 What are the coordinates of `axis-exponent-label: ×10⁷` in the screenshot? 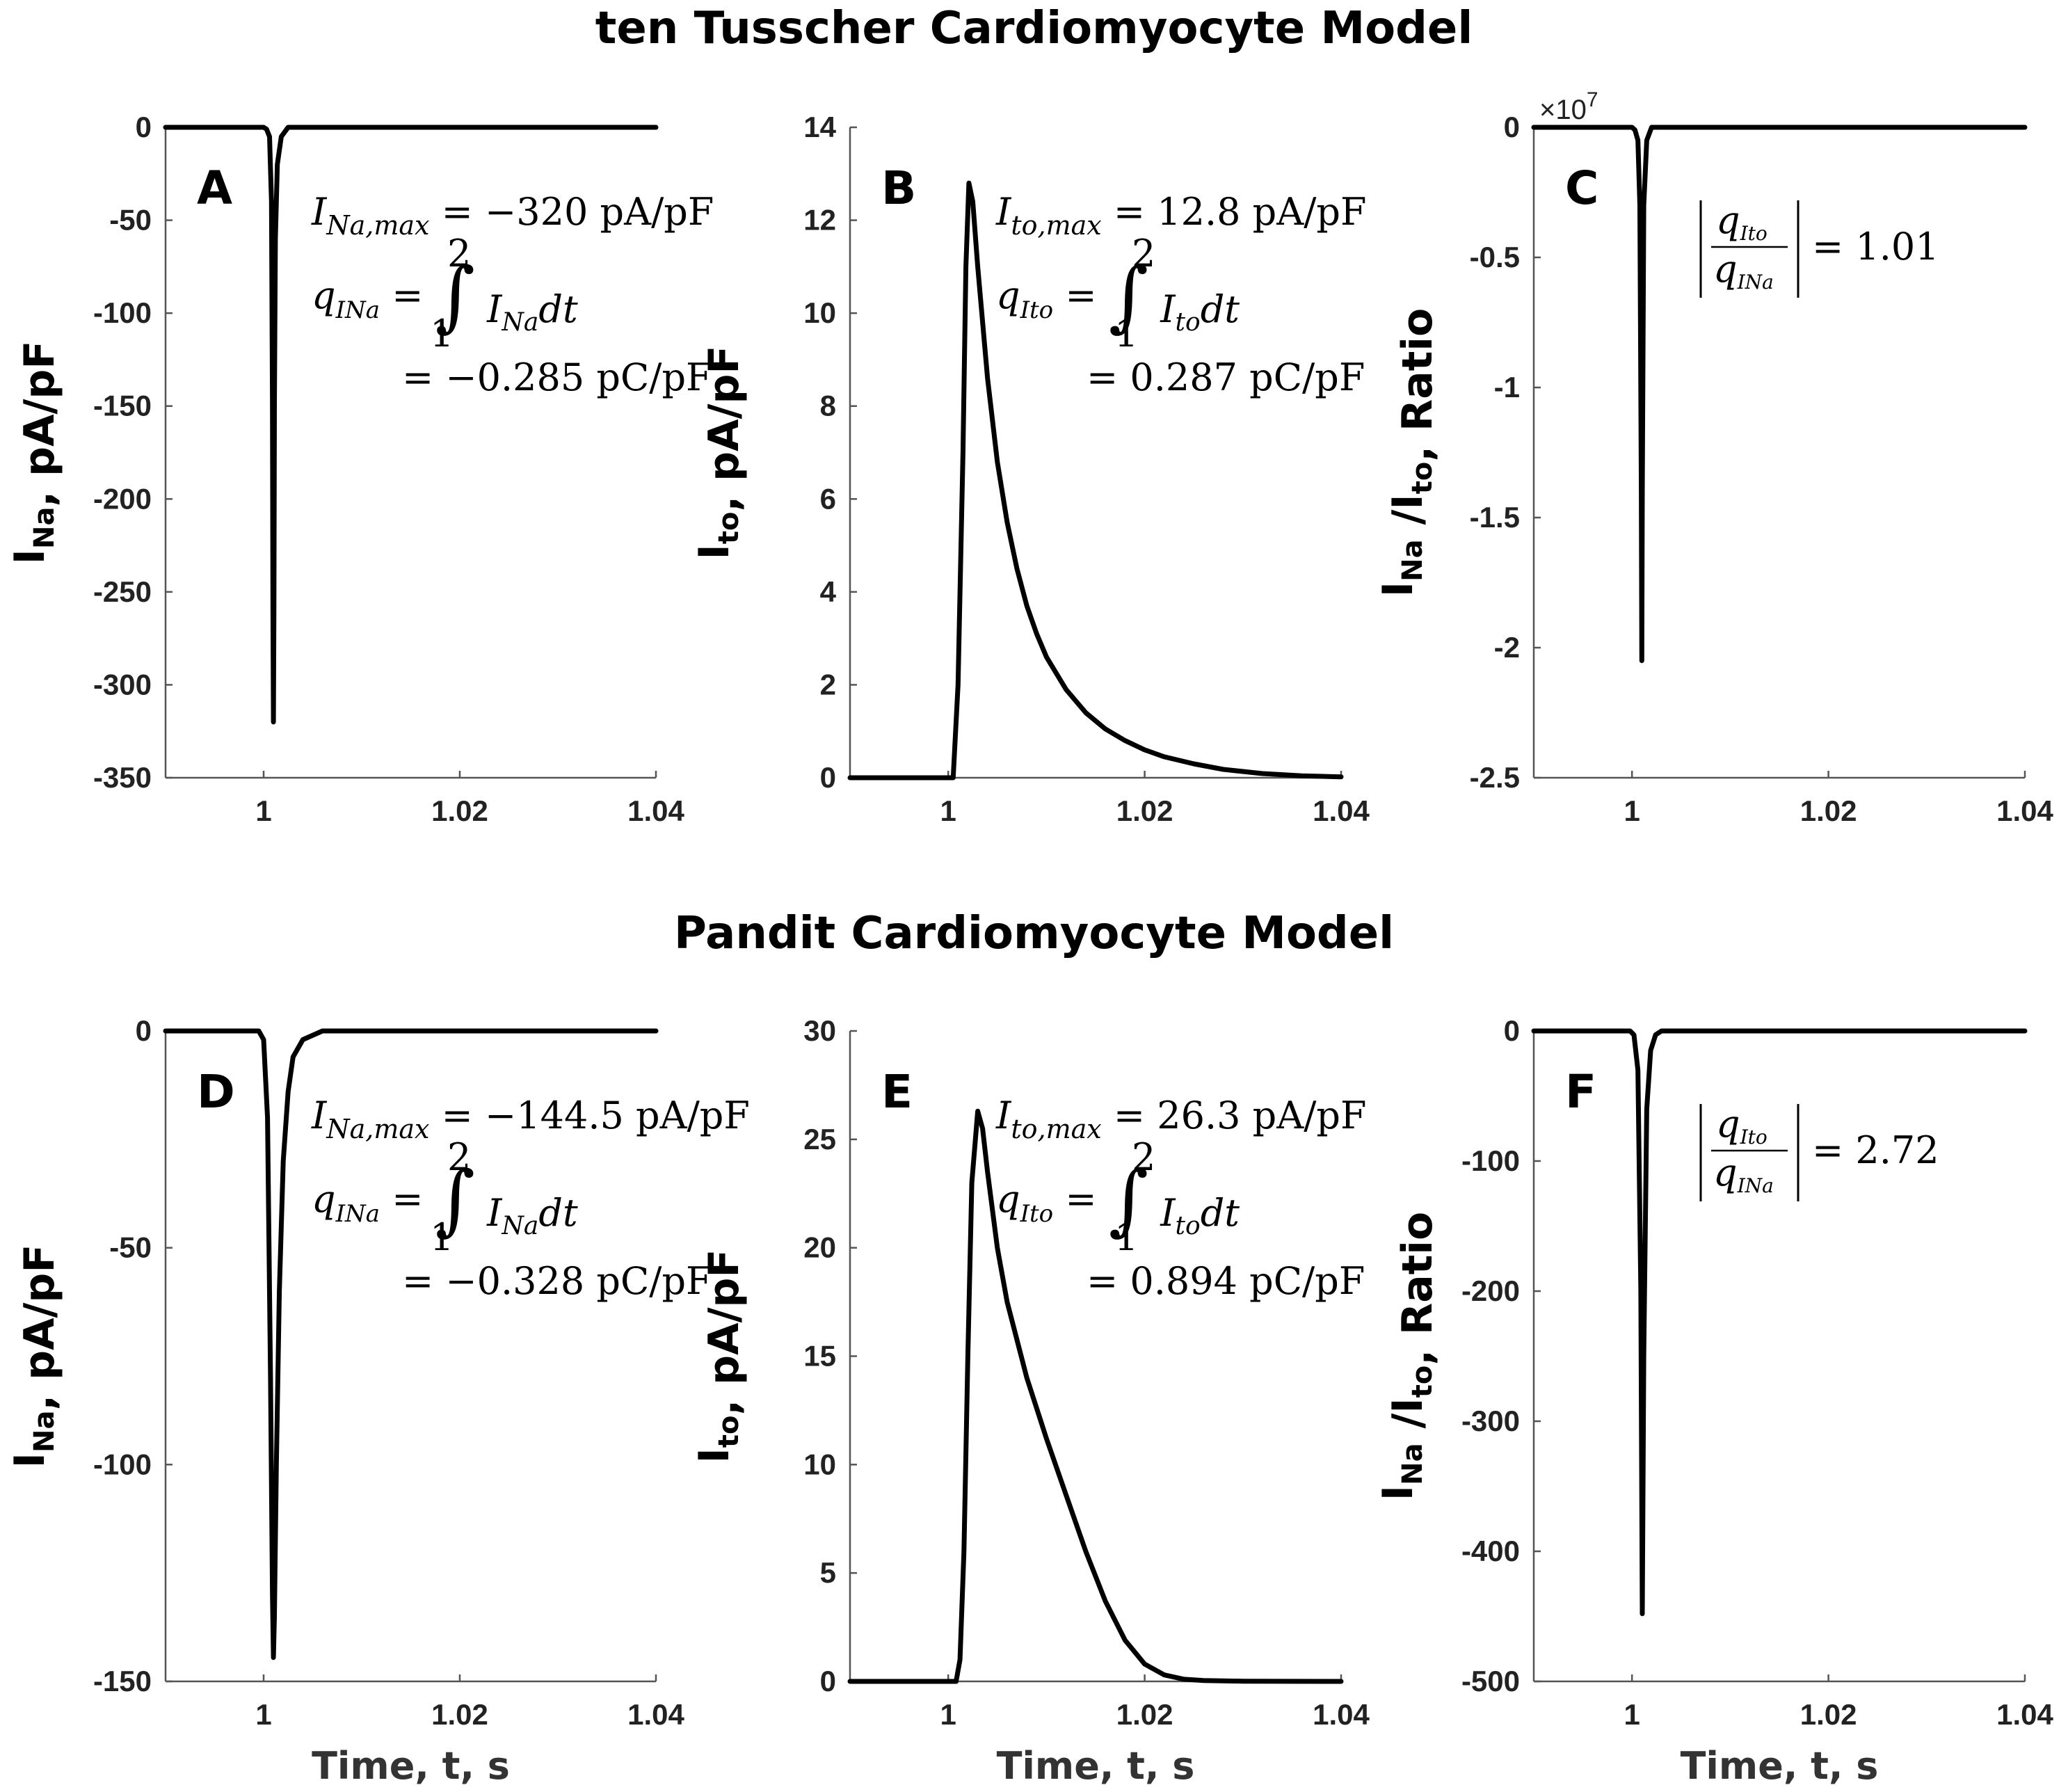 It's located at (1569, 106).